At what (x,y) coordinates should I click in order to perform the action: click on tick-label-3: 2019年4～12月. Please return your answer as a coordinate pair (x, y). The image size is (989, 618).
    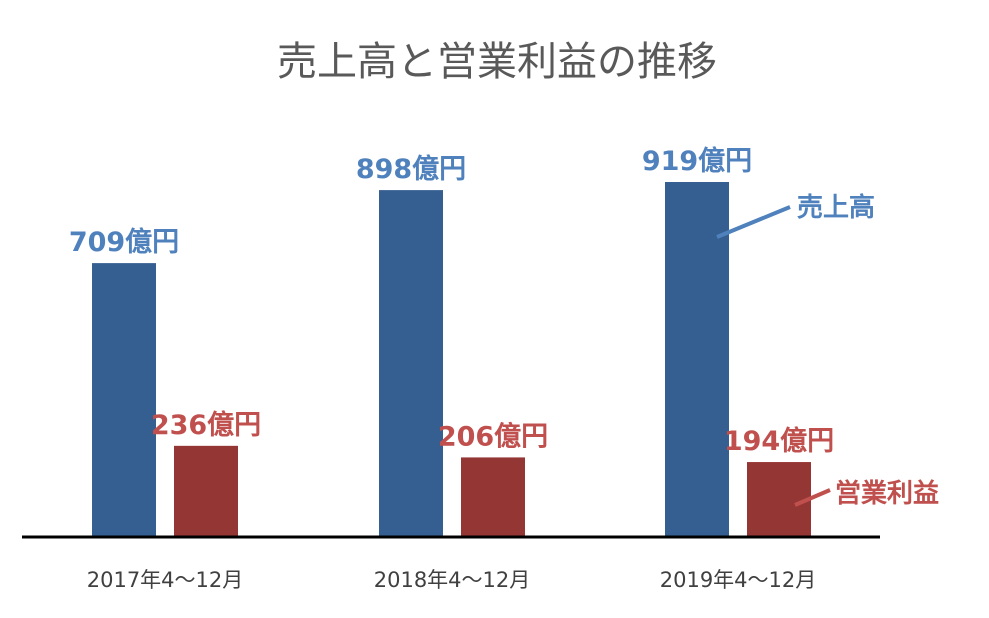
    Looking at the image, I should click on (738, 580).